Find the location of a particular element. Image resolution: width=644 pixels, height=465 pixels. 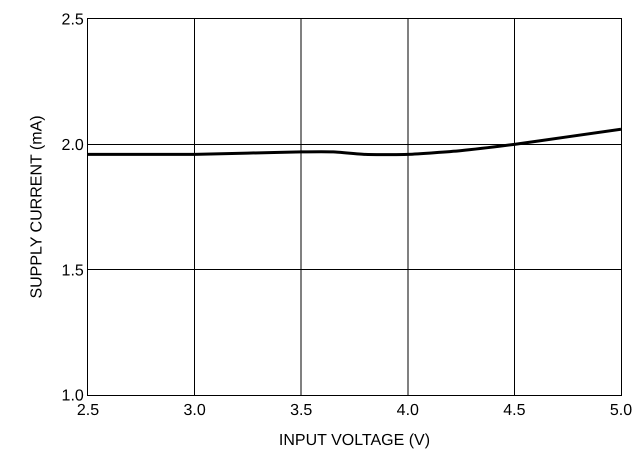

y-axis-title: SUPPLY CURRENT (mA) is located at coordinates (37, 207).